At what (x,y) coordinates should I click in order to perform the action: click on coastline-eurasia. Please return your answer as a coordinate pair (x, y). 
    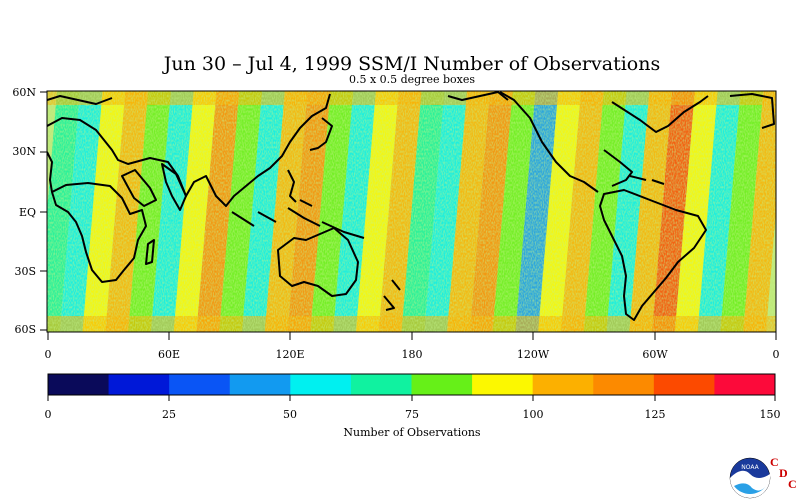
    Looking at the image, I should click on (189, 150).